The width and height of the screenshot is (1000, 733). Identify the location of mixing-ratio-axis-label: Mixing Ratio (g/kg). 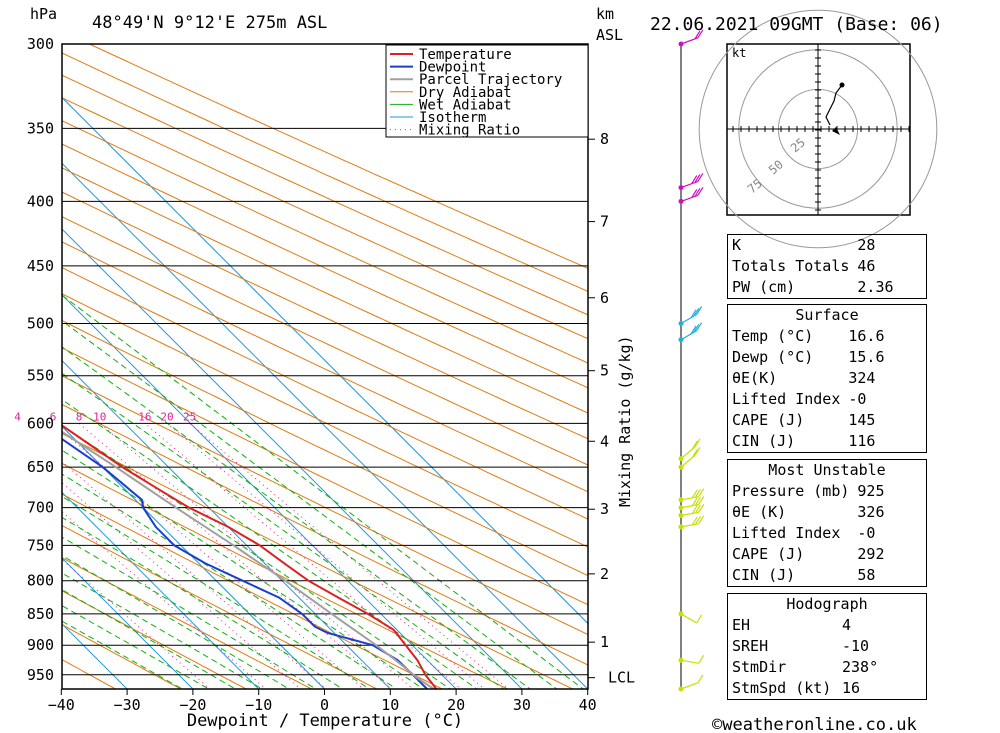
(625, 421).